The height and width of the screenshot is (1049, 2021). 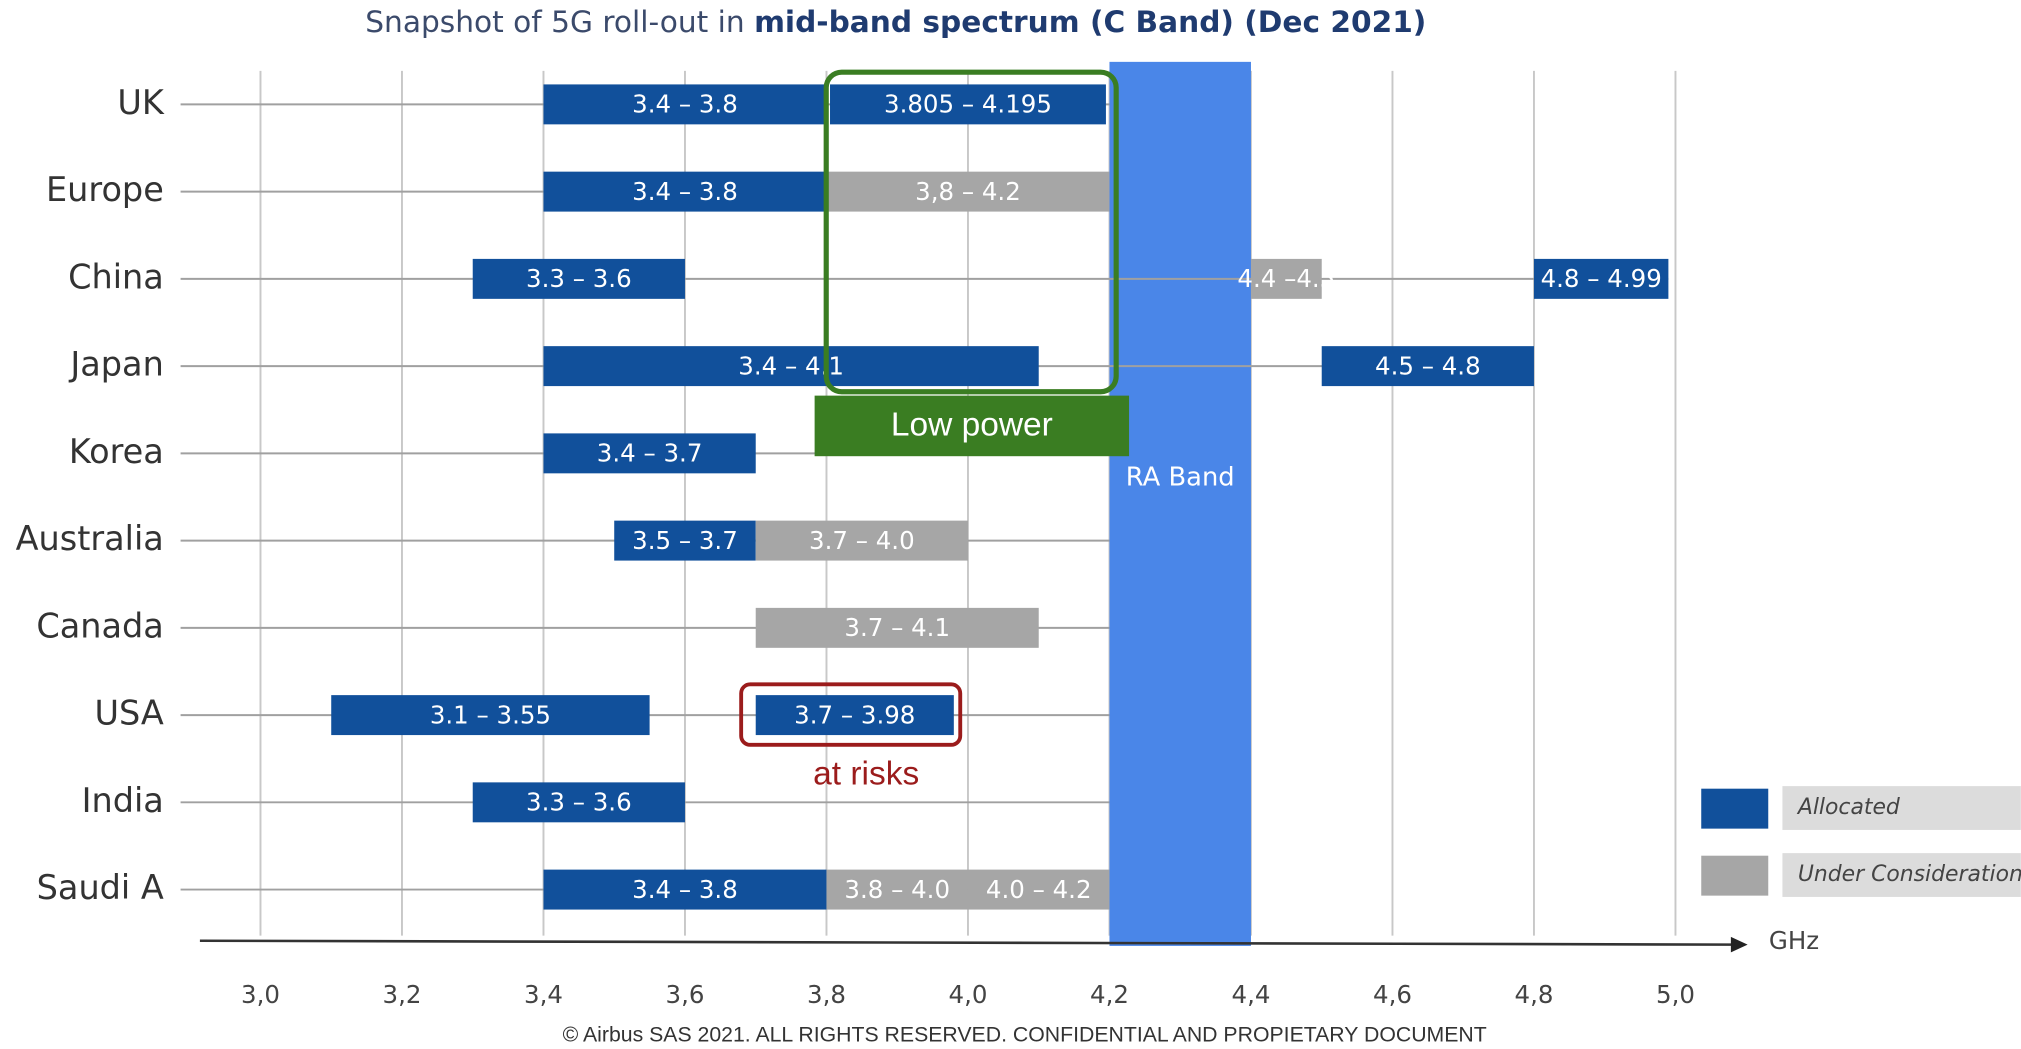 I want to click on x-tick-label: 3,0, so click(x=260, y=994).